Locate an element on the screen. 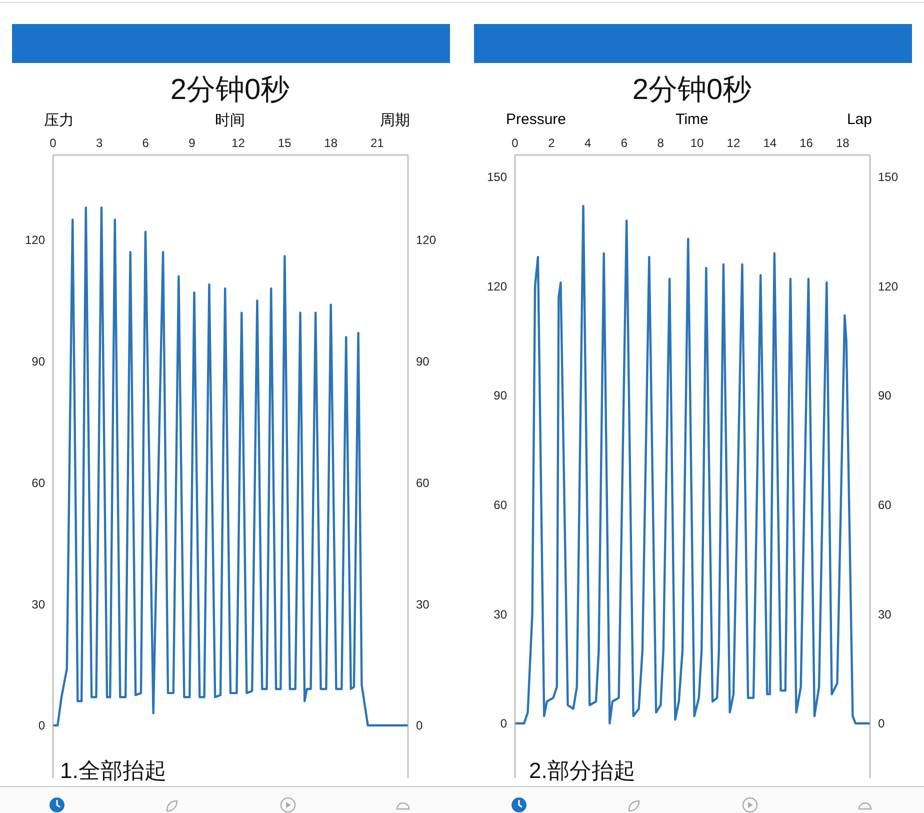 This screenshot has width=924, height=813. y2-tick-label: 150 is located at coordinates (888, 177).